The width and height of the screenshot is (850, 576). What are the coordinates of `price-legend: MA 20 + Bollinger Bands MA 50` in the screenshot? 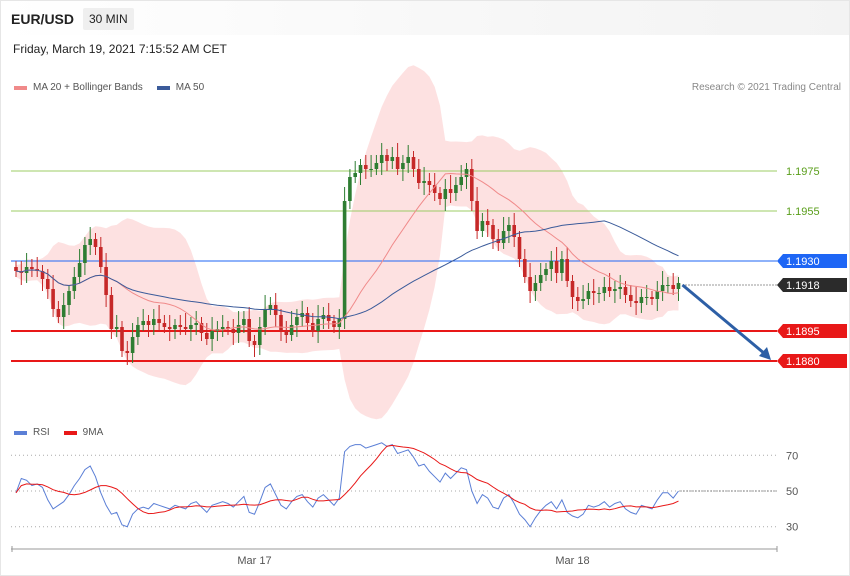 It's located at (109, 87).